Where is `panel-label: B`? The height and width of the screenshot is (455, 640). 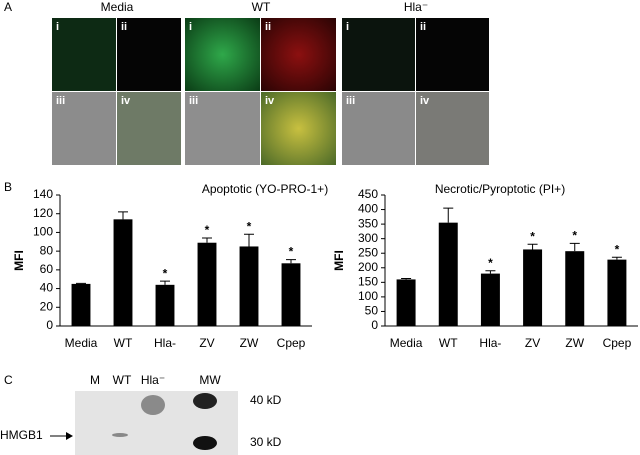 panel-label: B is located at coordinates (8, 187).